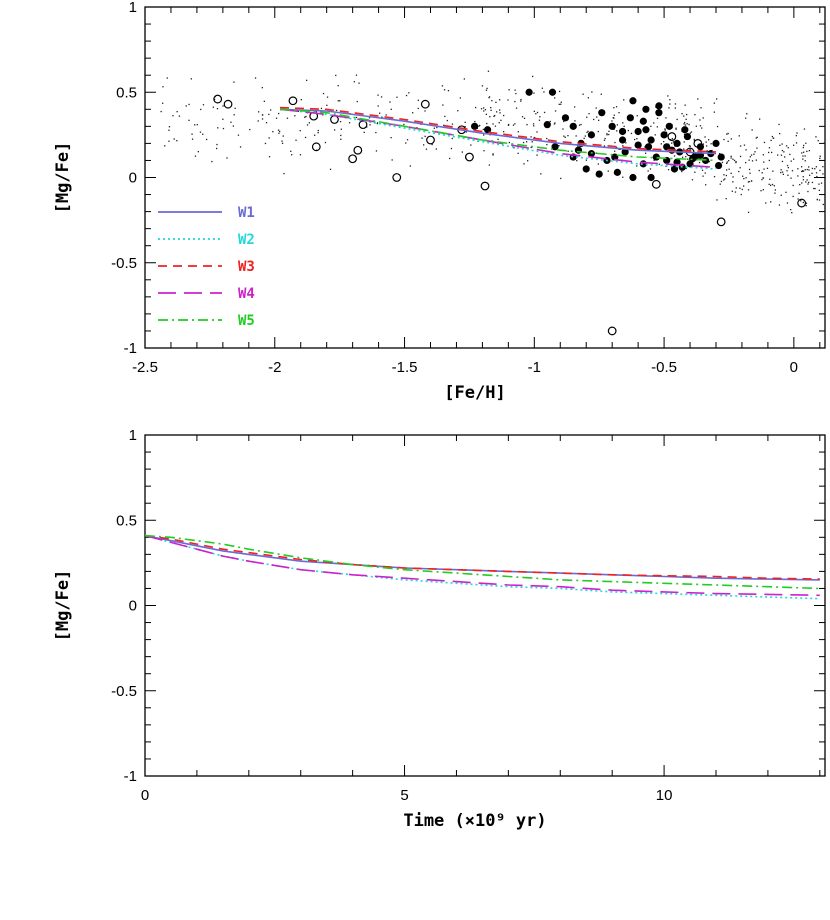 This screenshot has height=920, width=830. What do you see at coordinates (246, 213) in the screenshot?
I see `legend-label-w1: W1` at bounding box center [246, 213].